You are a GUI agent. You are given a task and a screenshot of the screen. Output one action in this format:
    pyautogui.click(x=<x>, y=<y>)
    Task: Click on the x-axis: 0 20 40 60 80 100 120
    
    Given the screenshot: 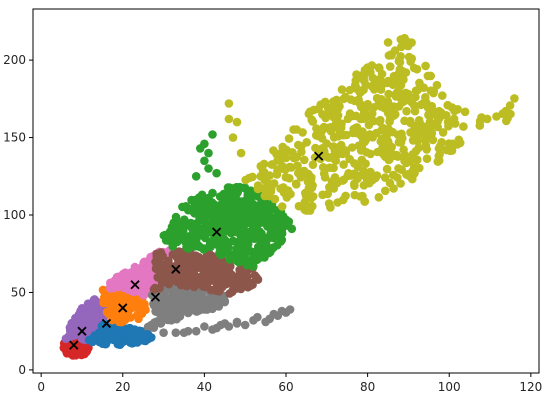 What is the action you would take?
    pyautogui.click(x=289, y=383)
    